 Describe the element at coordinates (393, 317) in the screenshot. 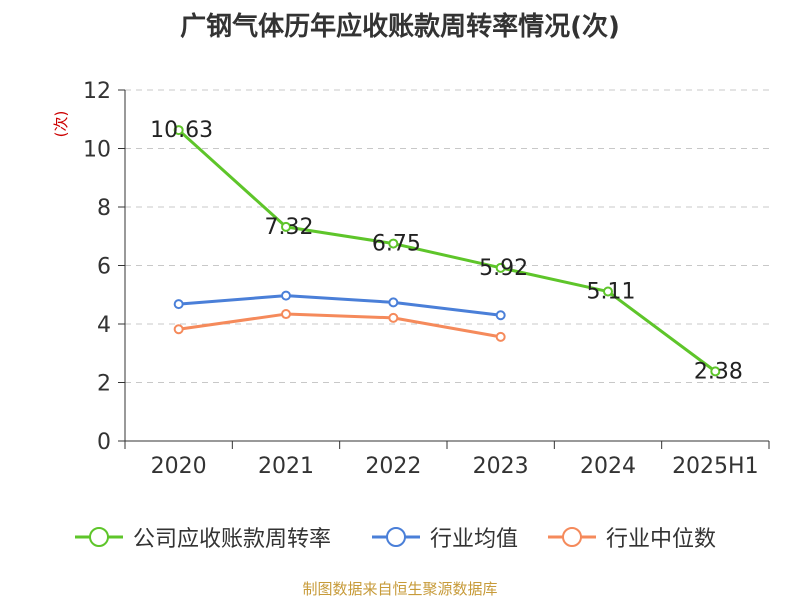

I see `series-2-point-2022` at that location.